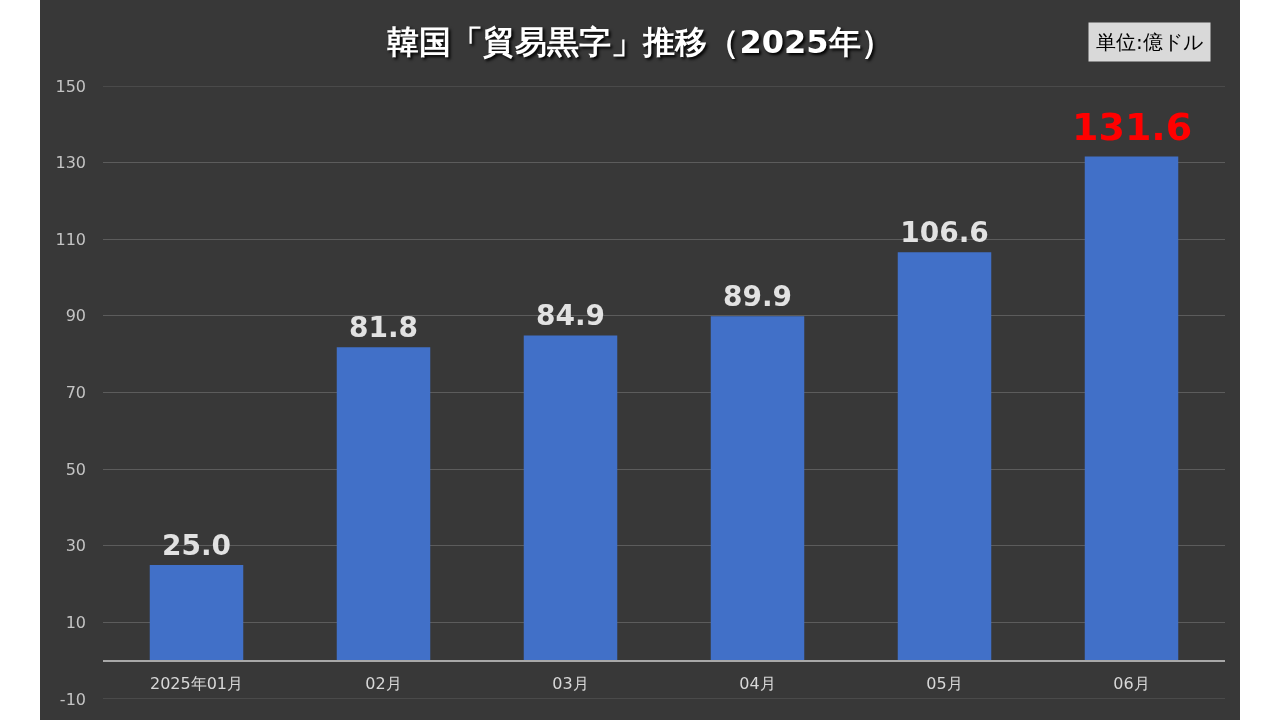 Image resolution: width=1280 pixels, height=720 pixels. Describe the element at coordinates (757, 297) in the screenshot. I see `data-label: 89.9` at that location.